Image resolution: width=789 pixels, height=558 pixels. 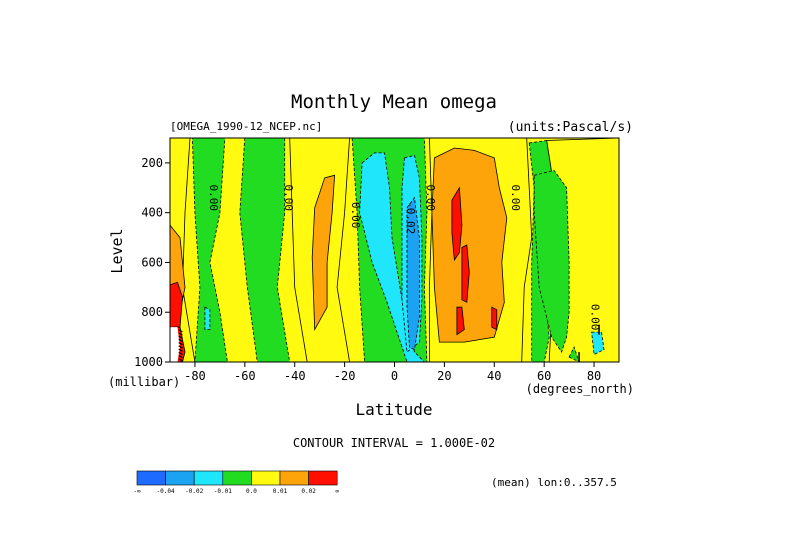 What do you see at coordinates (595, 317) in the screenshot?
I see `contour-label-6: 0.00` at bounding box center [595, 317].